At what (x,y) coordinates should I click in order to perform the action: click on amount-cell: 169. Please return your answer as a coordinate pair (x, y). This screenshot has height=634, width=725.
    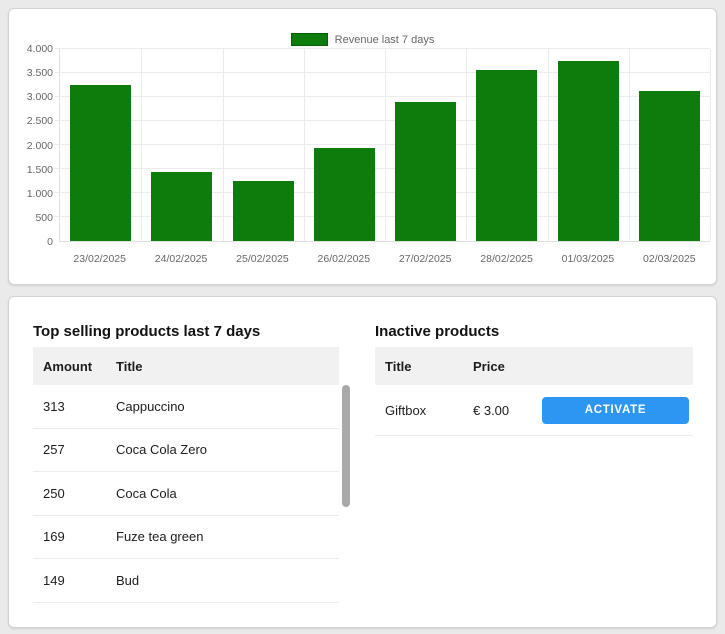
    Looking at the image, I should click on (54, 537).